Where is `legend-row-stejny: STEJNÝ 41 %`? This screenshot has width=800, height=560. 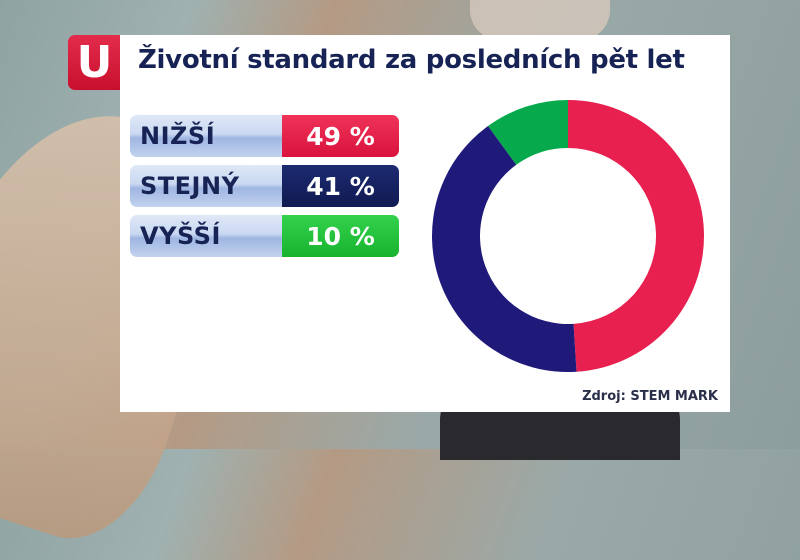
legend-row-stejny: STEJNÝ 41 % is located at coordinates (264, 186).